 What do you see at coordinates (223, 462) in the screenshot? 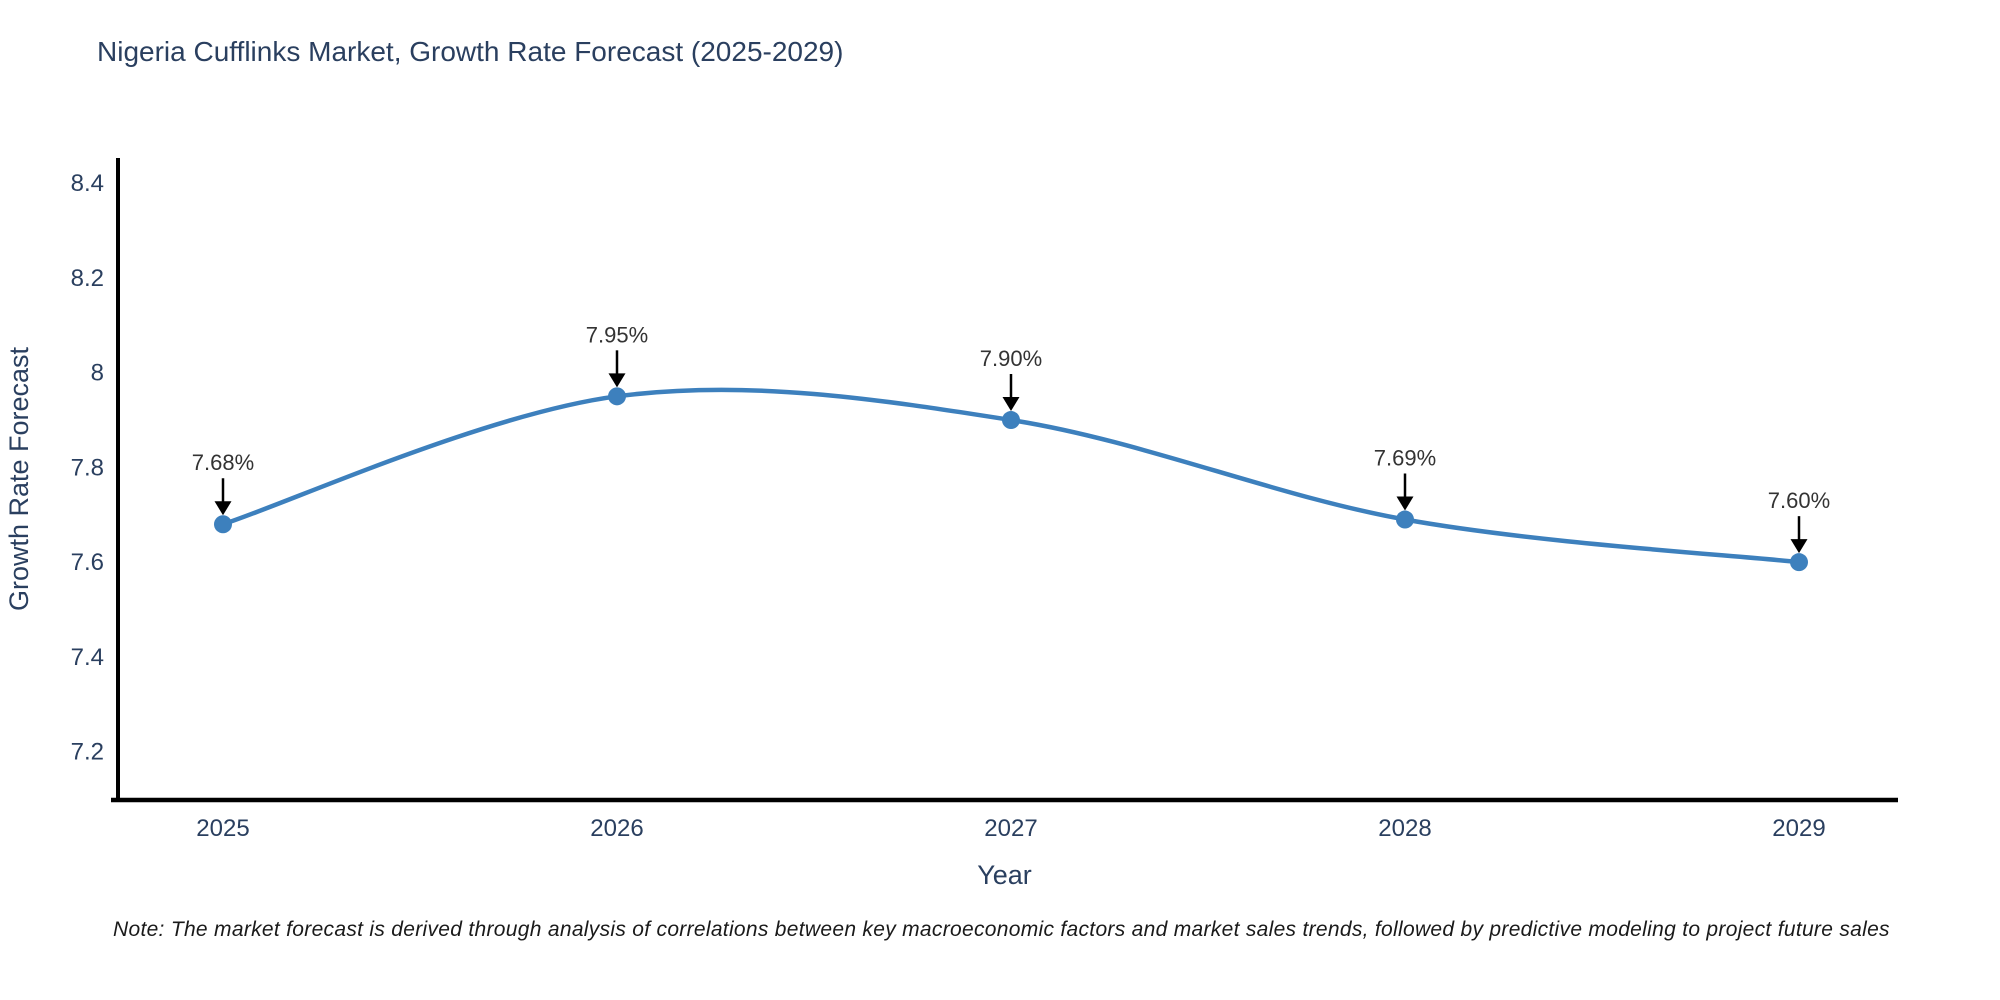
I see `point-value-label: 7.68%` at bounding box center [223, 462].